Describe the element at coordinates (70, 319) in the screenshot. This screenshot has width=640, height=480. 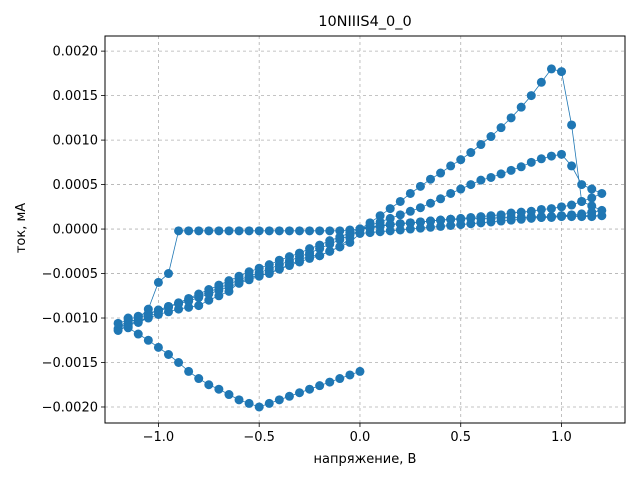
I see `y-tick-label: −0.0010` at that location.